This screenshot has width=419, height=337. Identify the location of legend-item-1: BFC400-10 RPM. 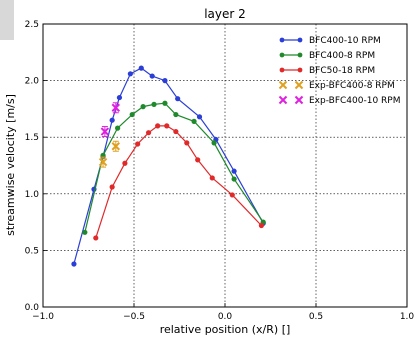
(330, 41).